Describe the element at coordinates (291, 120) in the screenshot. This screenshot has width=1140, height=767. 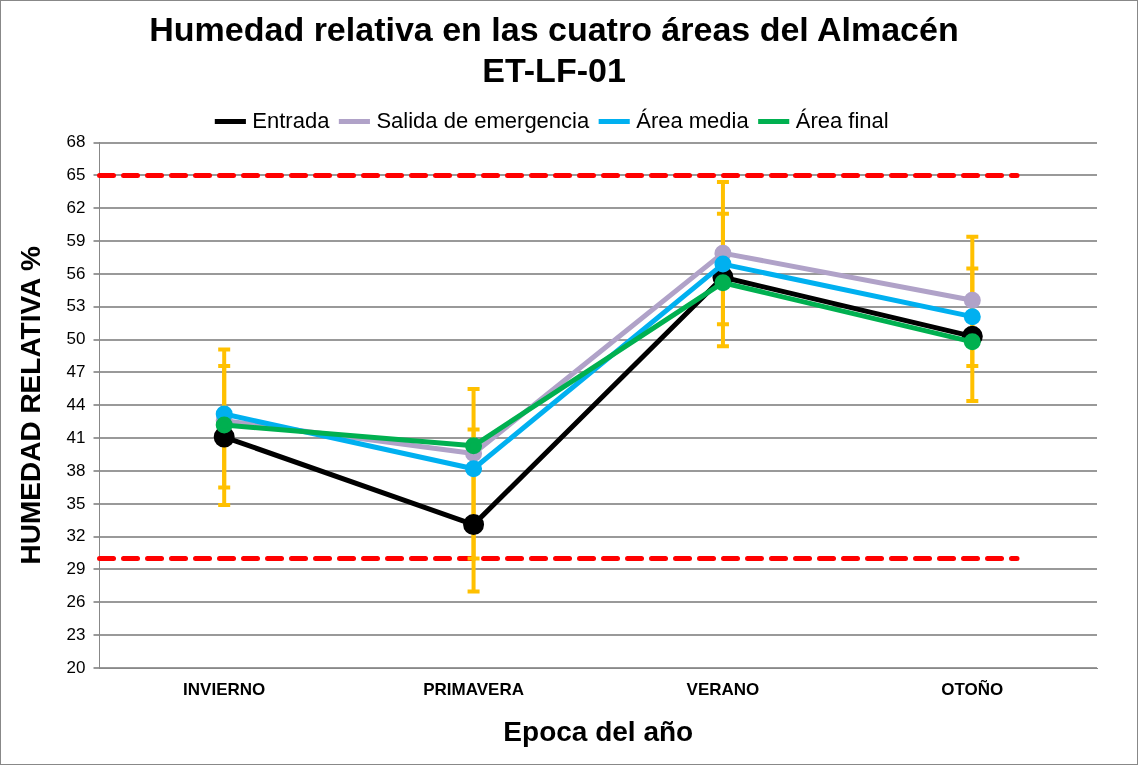
I see `legend-label: Entrada` at that location.